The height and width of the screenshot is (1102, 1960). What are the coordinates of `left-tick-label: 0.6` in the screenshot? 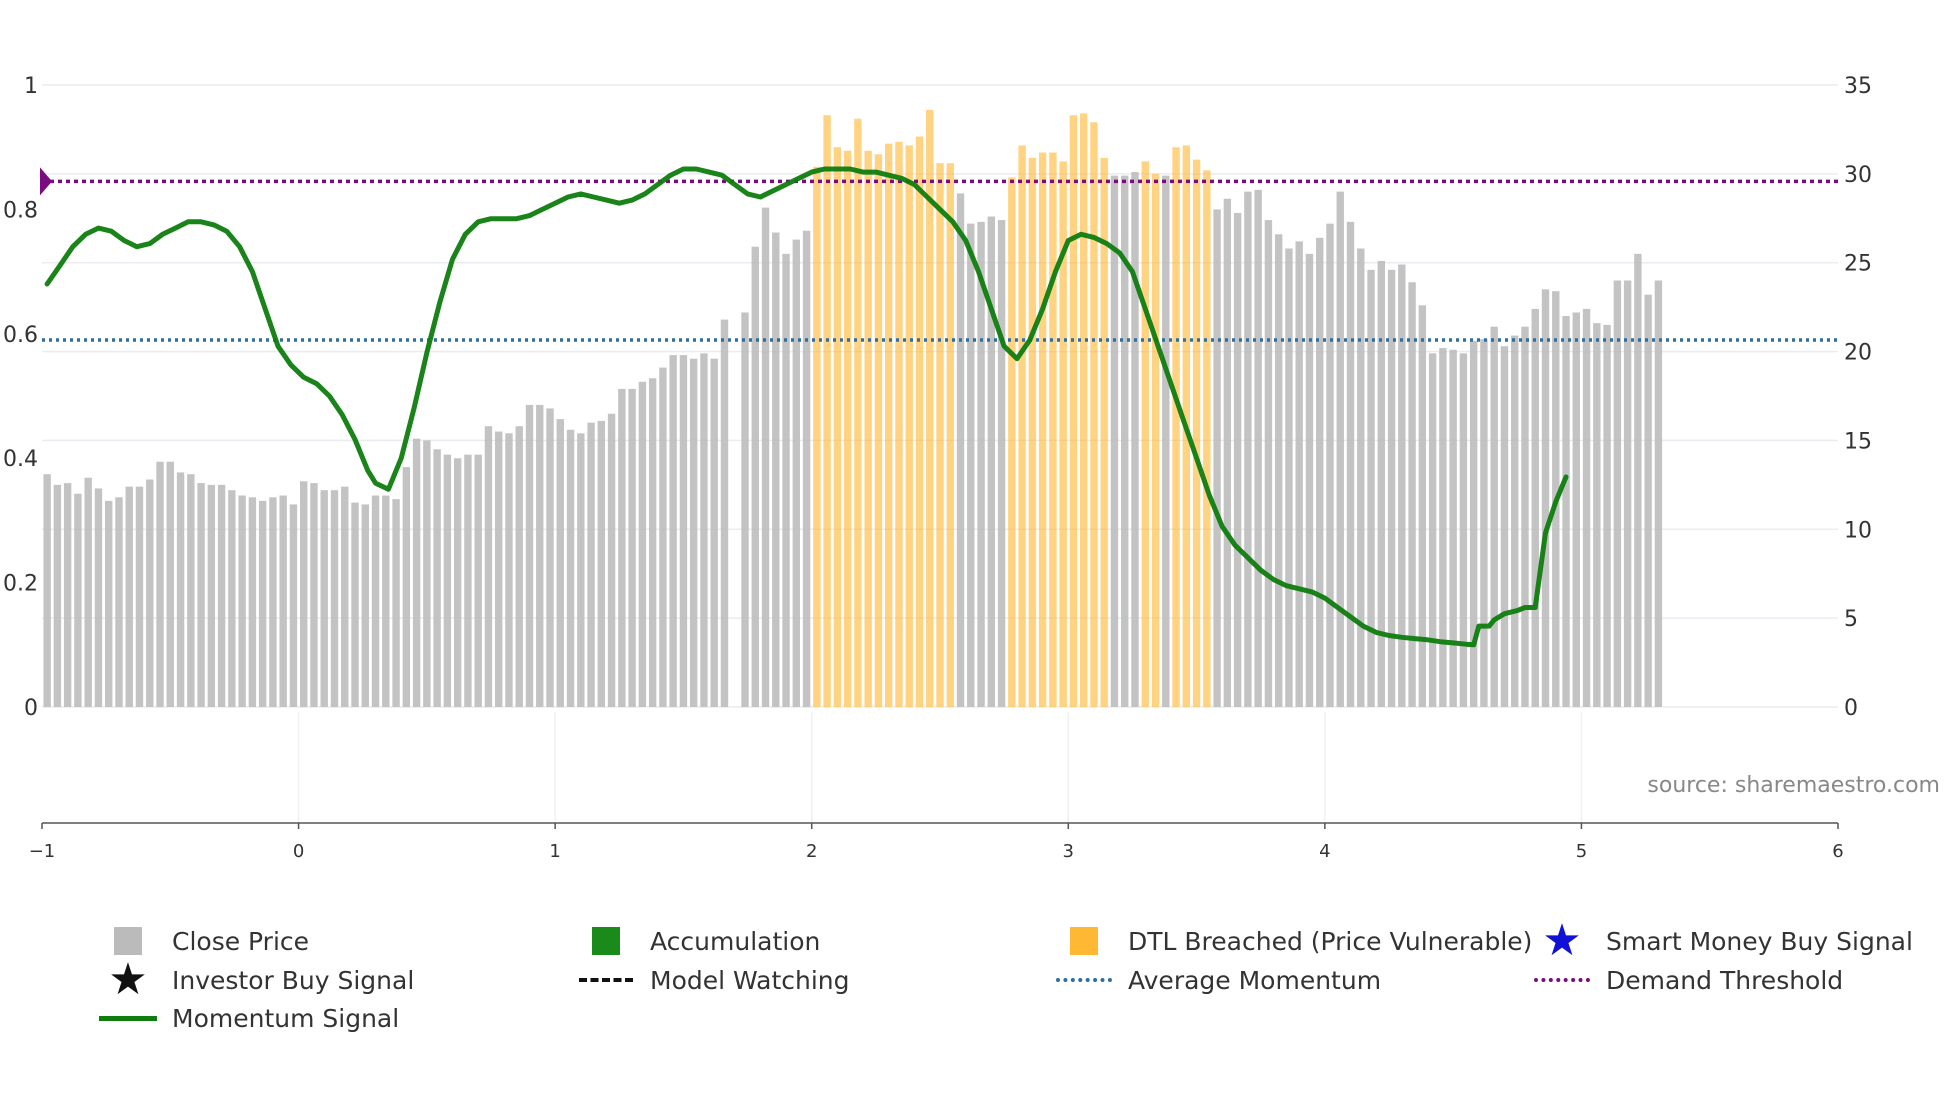 It's located at (20, 335).